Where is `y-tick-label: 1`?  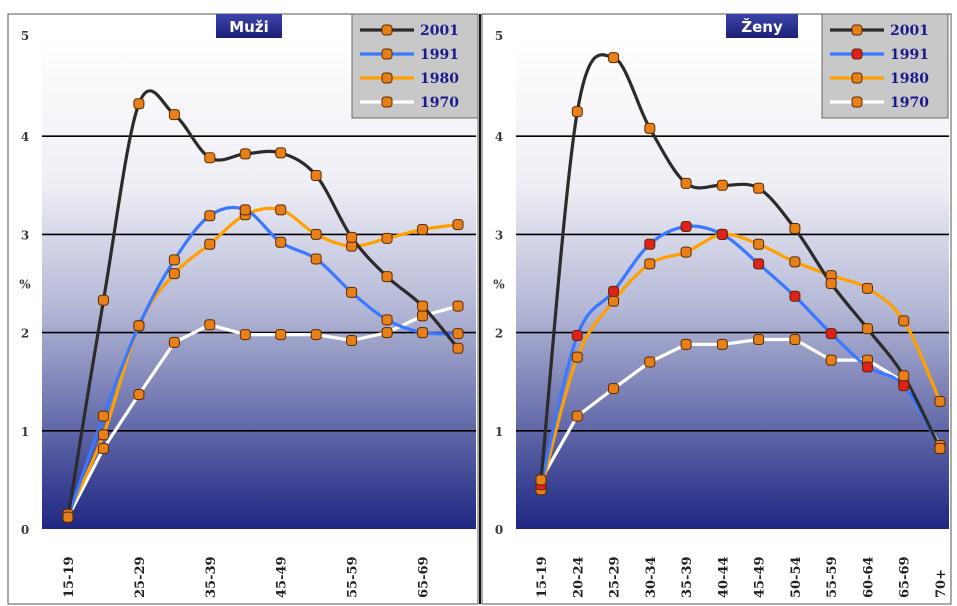 y-tick-label: 1 is located at coordinates (499, 432).